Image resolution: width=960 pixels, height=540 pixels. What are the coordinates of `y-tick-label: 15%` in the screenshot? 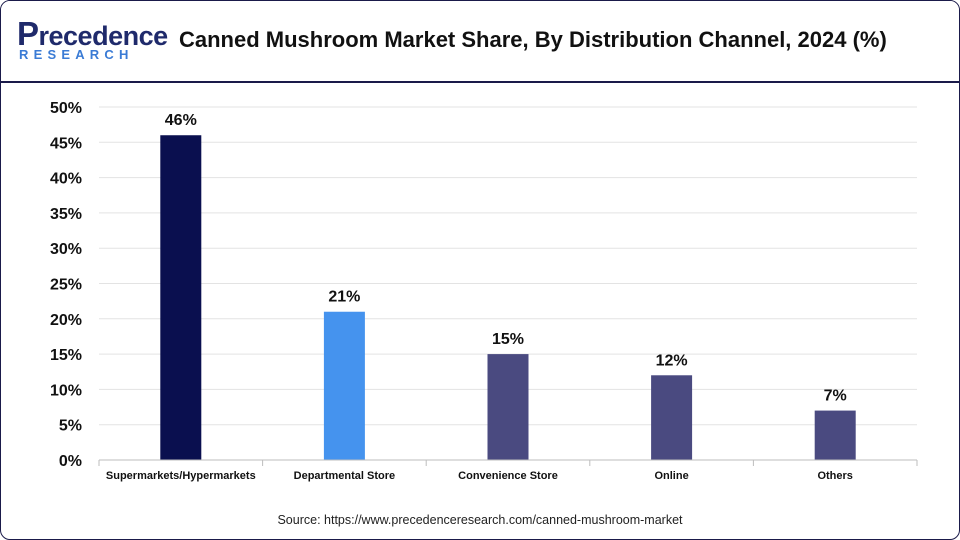 It's located at (66, 355).